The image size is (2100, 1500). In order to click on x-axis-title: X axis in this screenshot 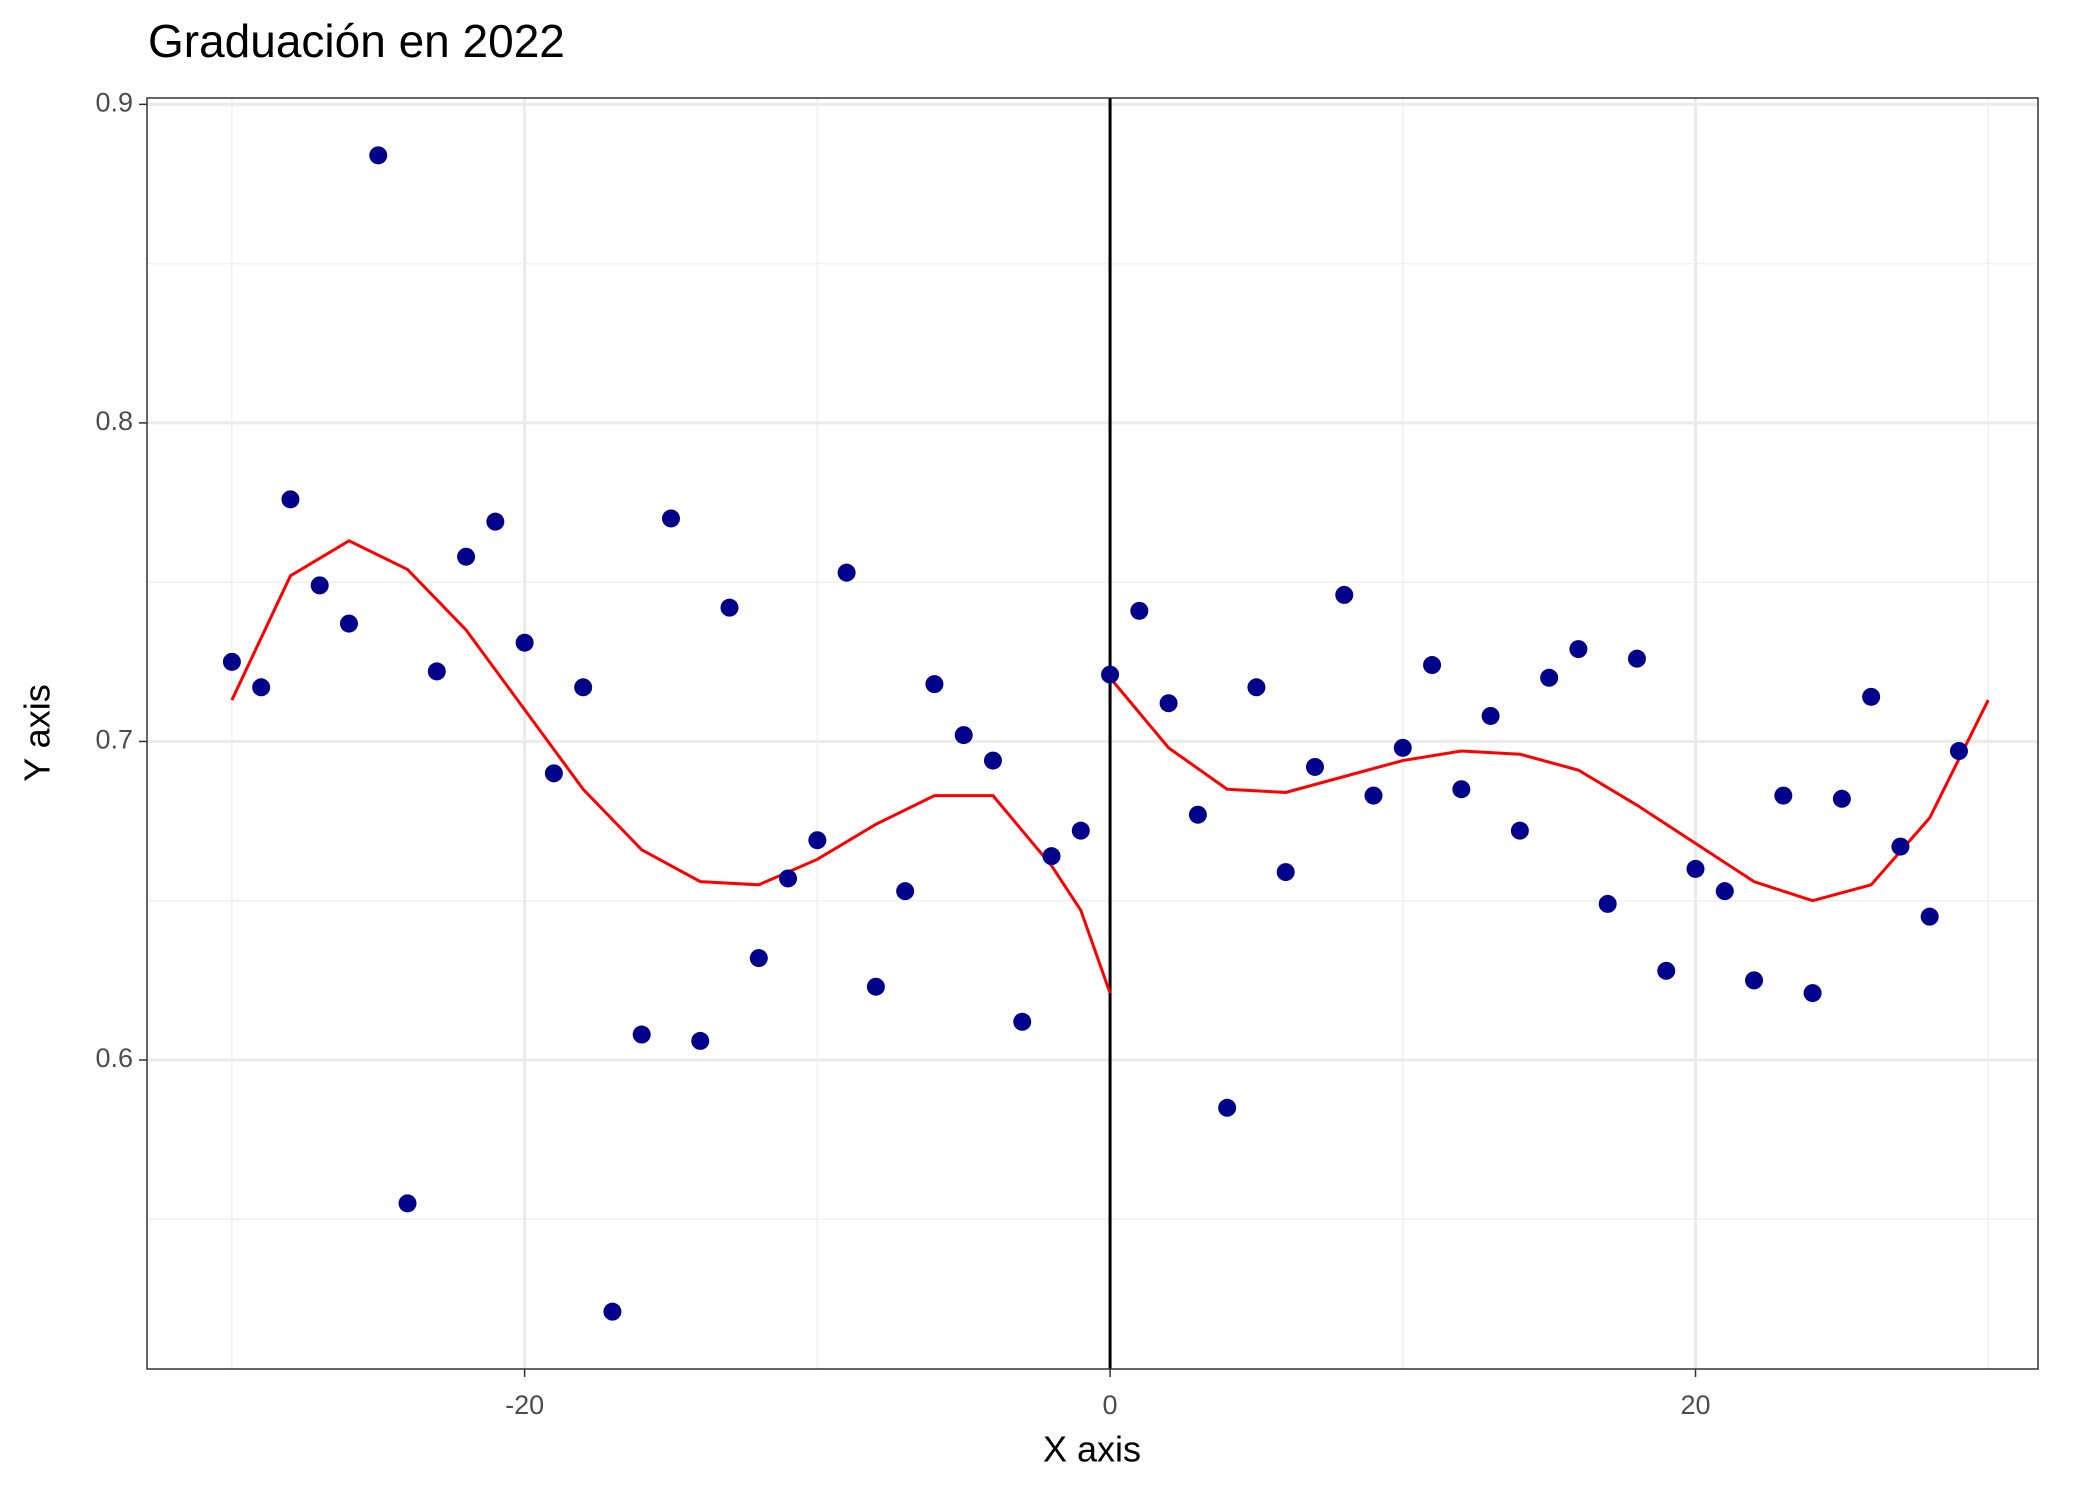, I will do `click(1092, 1449)`.